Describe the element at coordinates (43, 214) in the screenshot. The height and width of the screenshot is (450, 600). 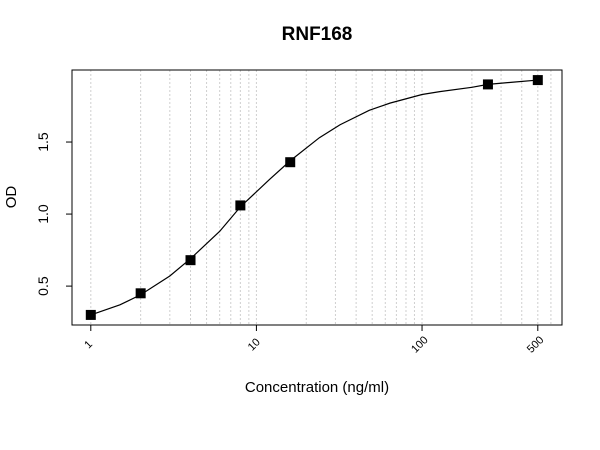
I see `y-tick-label: 1.0` at that location.